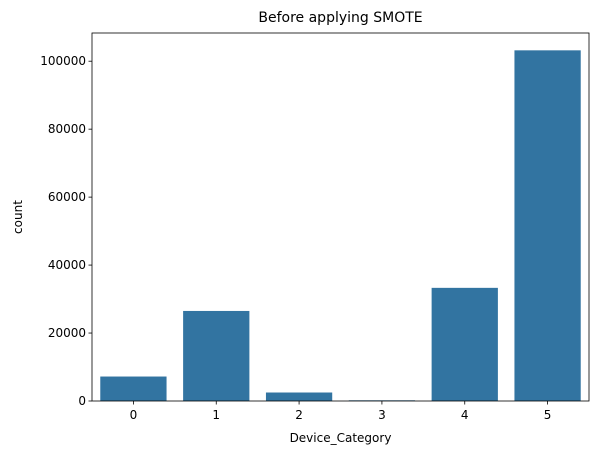  What do you see at coordinates (341, 438) in the screenshot?
I see `x-axis-label: Device_Category` at bounding box center [341, 438].